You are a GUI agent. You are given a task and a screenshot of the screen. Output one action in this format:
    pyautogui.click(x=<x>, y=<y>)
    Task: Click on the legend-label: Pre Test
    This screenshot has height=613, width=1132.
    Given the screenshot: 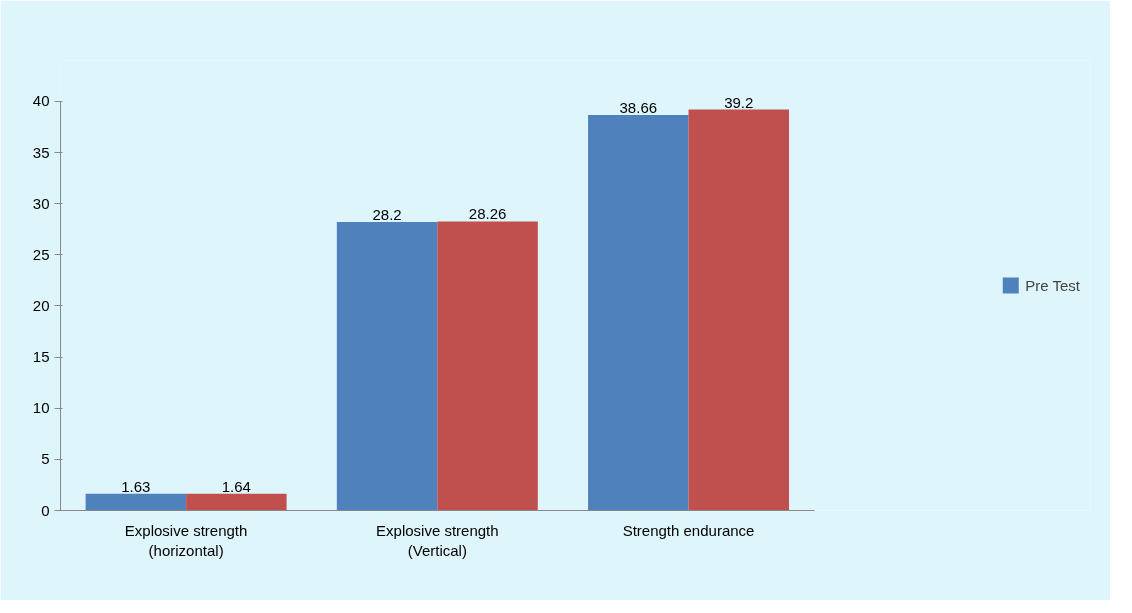 What is the action you would take?
    pyautogui.click(x=1052, y=285)
    